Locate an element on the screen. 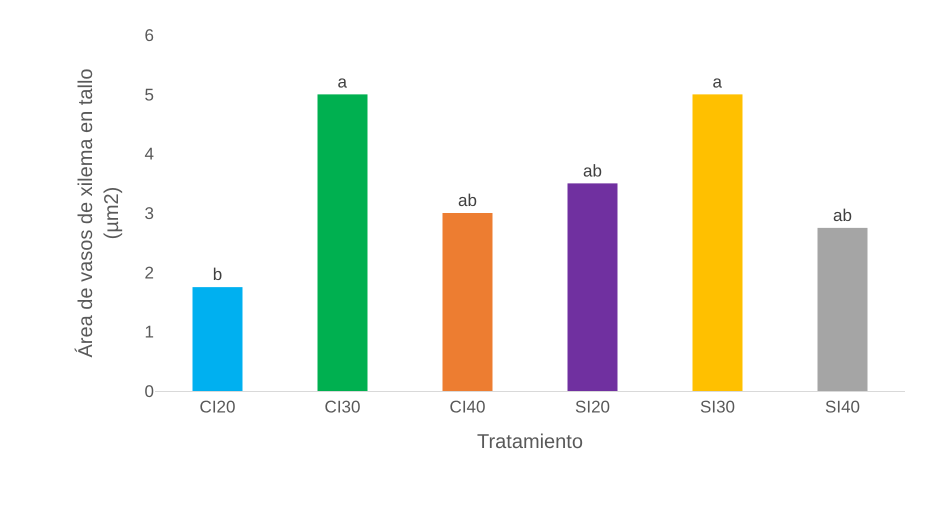  y-tick-label: 4 is located at coordinates (149, 154).